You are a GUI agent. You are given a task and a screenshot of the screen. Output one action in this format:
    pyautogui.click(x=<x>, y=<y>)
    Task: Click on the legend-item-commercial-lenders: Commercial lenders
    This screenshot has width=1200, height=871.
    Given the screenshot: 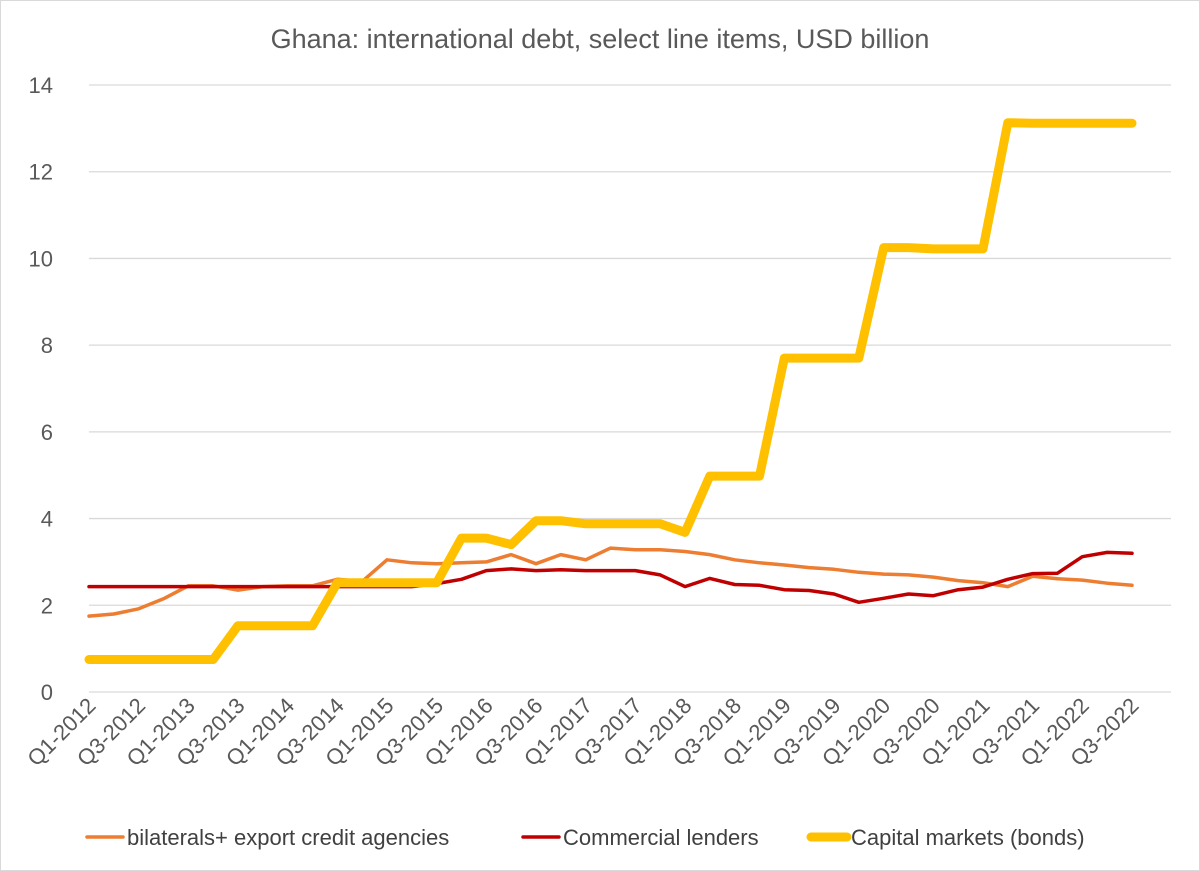 What is the action you would take?
    pyautogui.click(x=640, y=837)
    